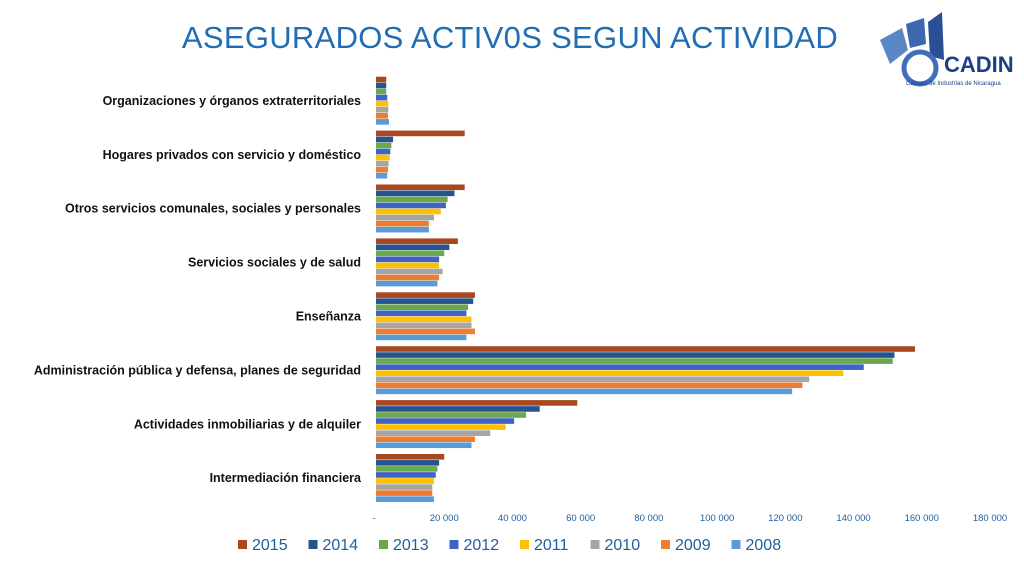 This screenshot has width=1024, height=576. Describe the element at coordinates (648, 518) in the screenshot. I see `x-tick-label: 80 000` at that location.